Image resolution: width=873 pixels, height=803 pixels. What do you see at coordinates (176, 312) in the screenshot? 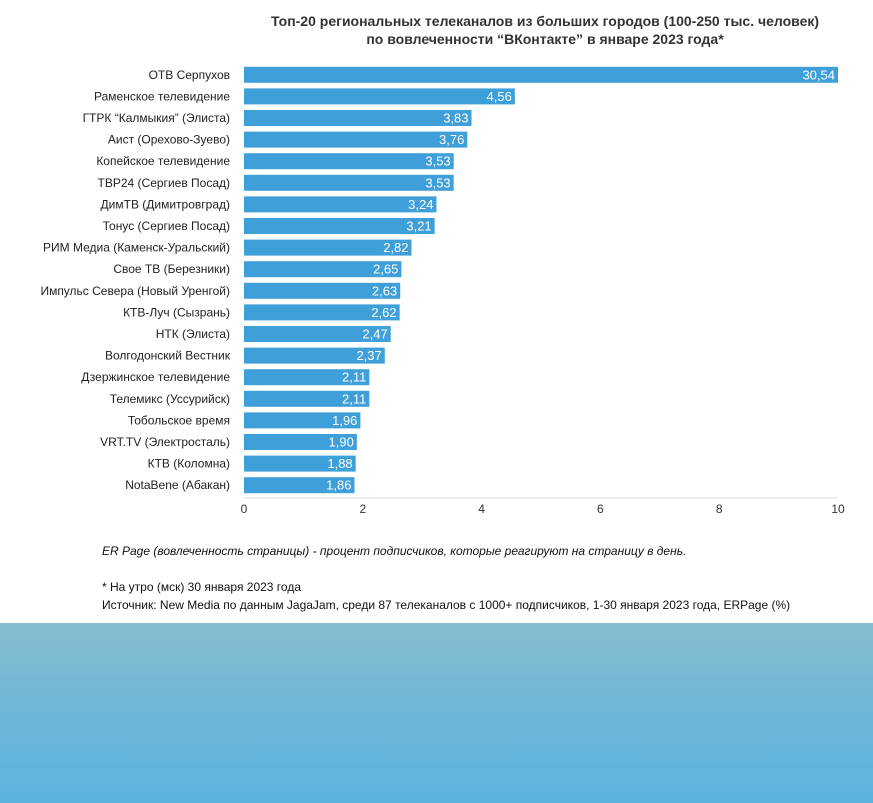
I see `category-label: КТВ-Луч (Сызрань)` at bounding box center [176, 312].